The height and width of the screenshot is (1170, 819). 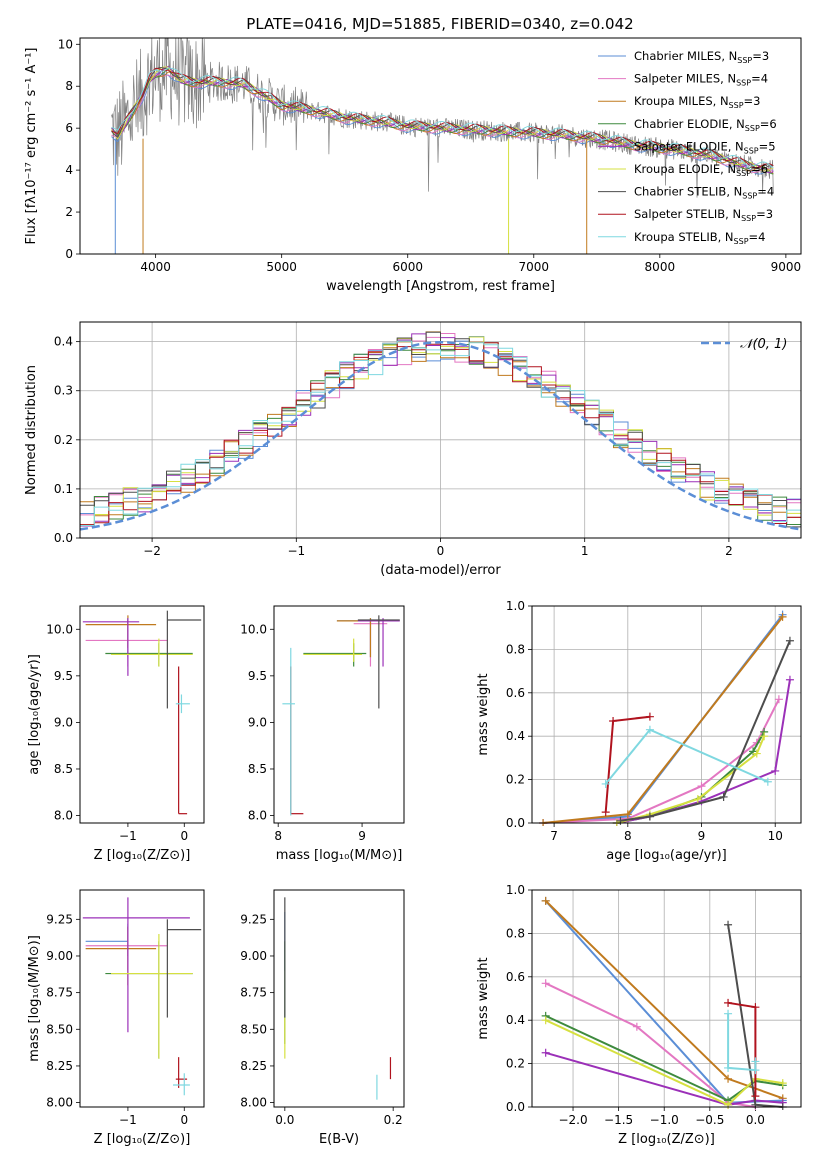 I want to click on x-tick-label: −2, so click(x=152, y=551).